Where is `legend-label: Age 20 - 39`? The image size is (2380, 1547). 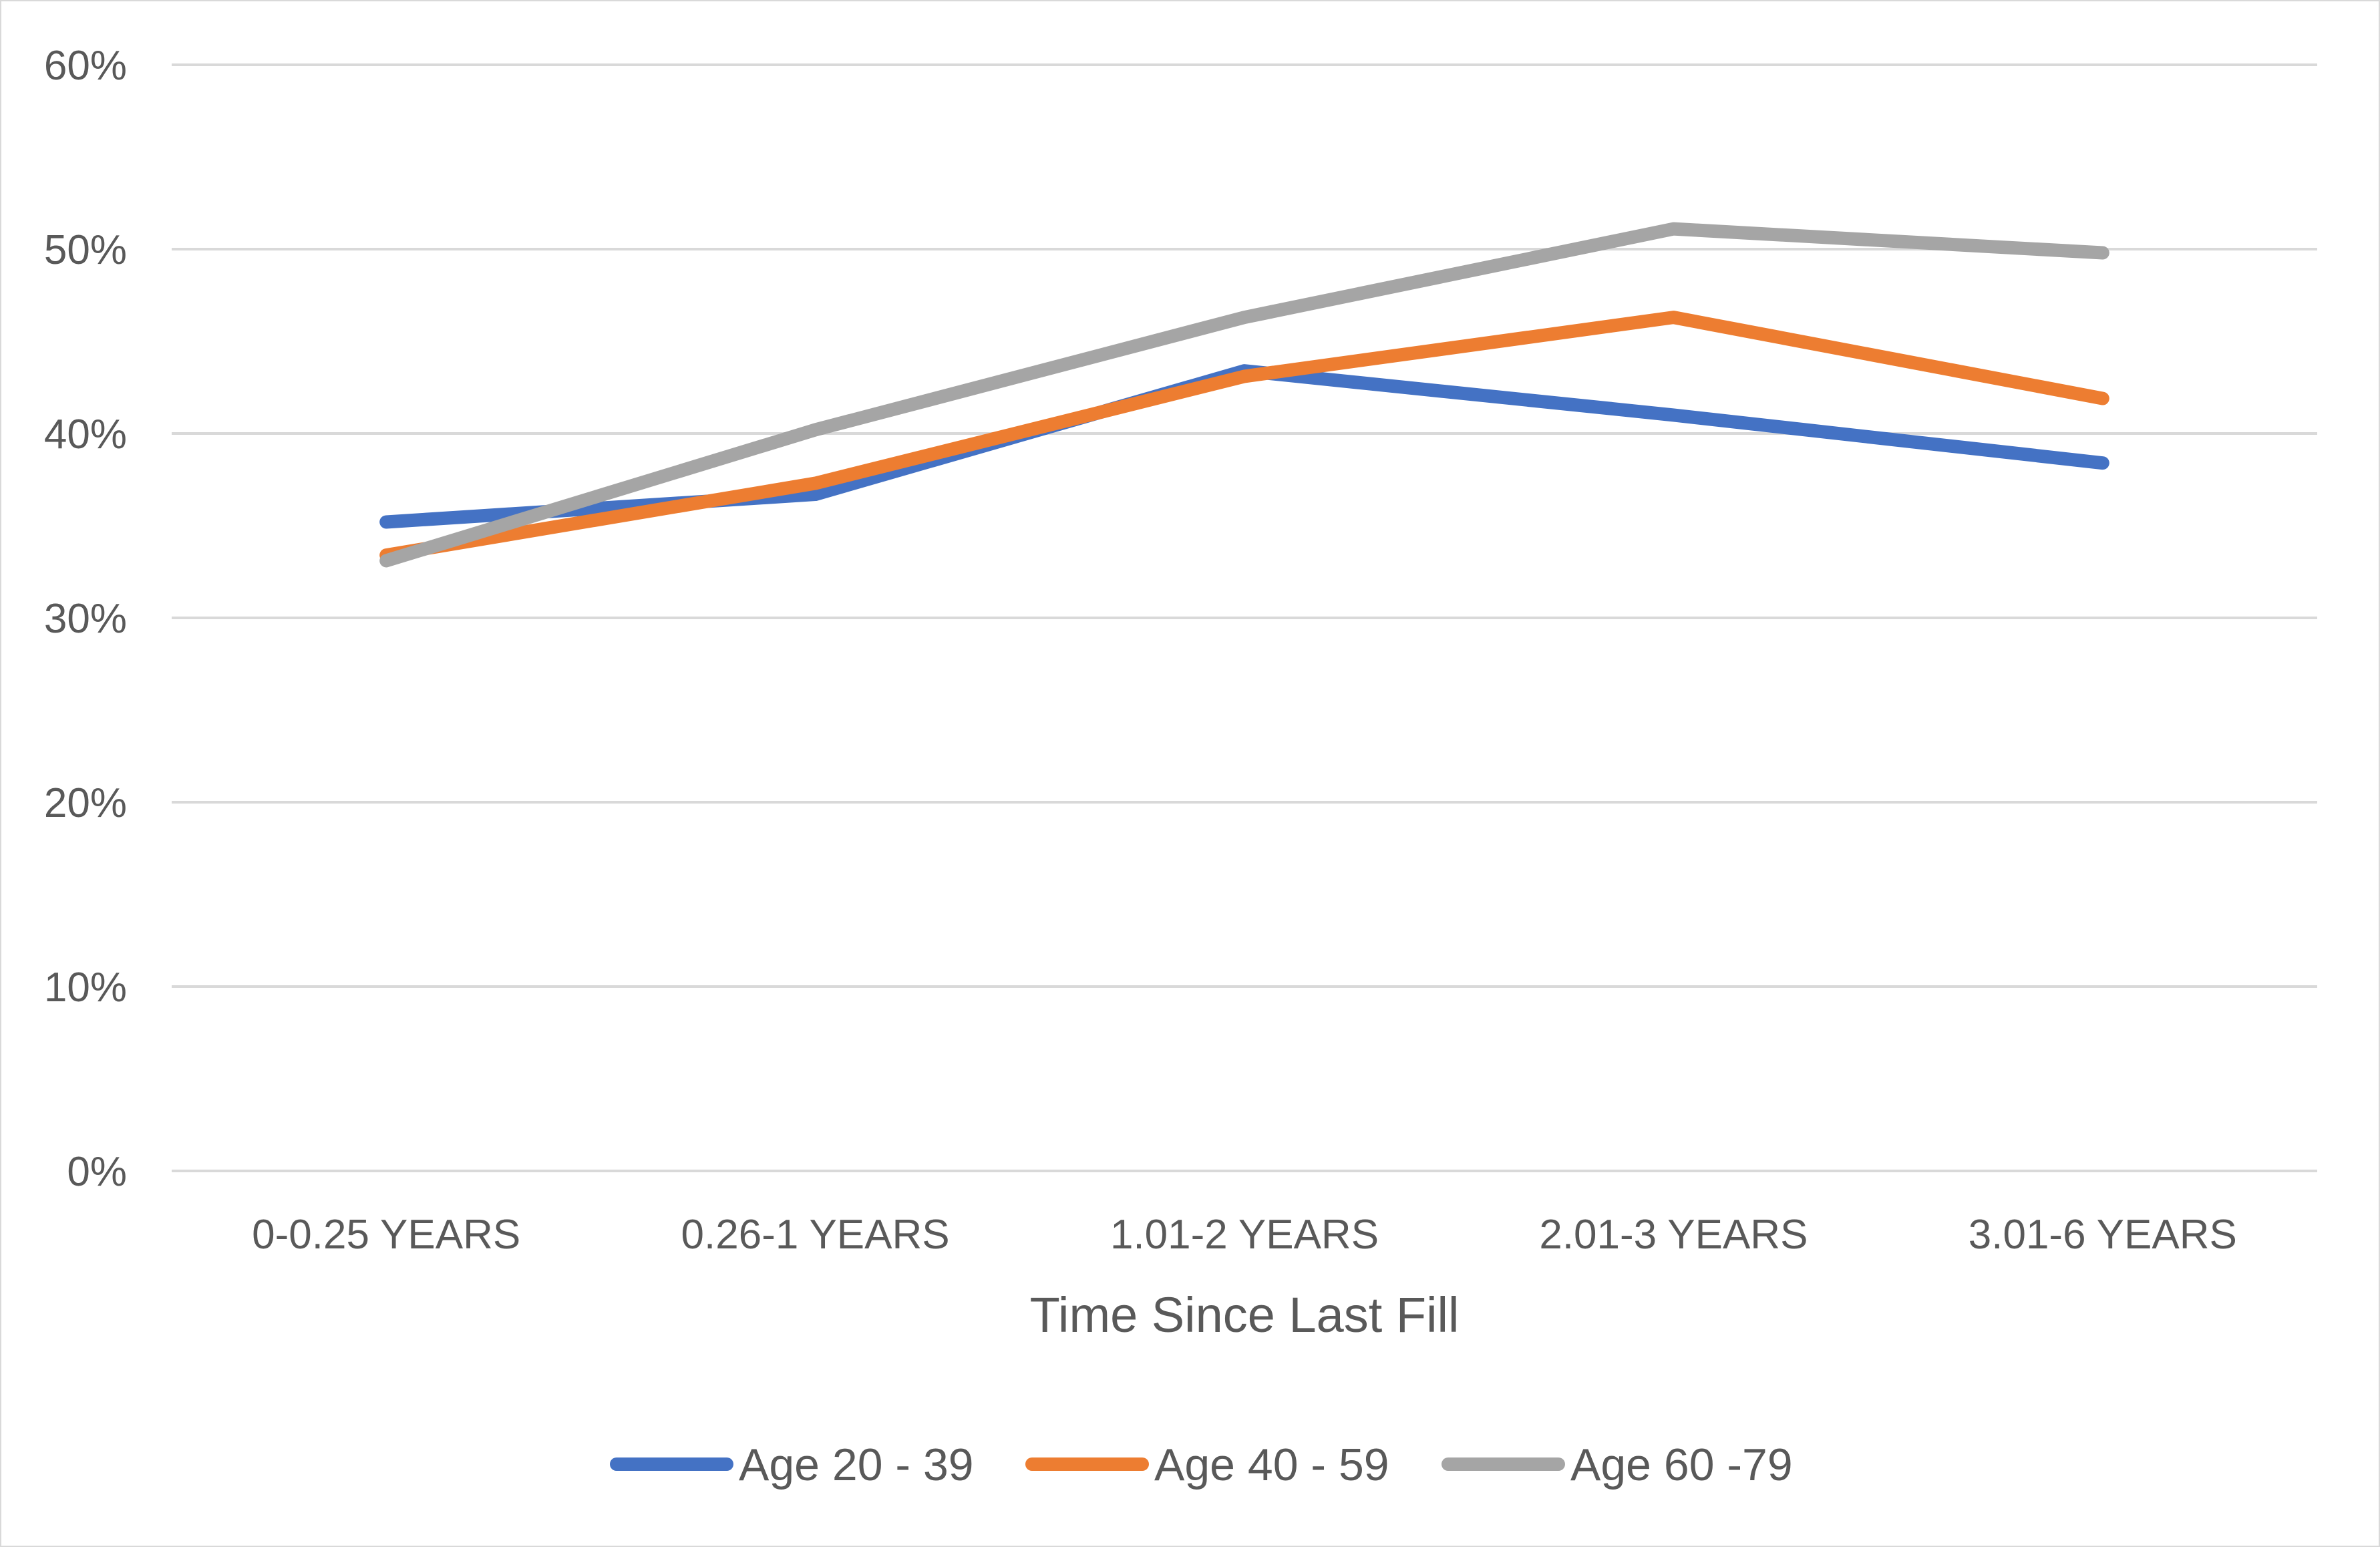 legend-label: Age 20 - 39 is located at coordinates (856, 1464).